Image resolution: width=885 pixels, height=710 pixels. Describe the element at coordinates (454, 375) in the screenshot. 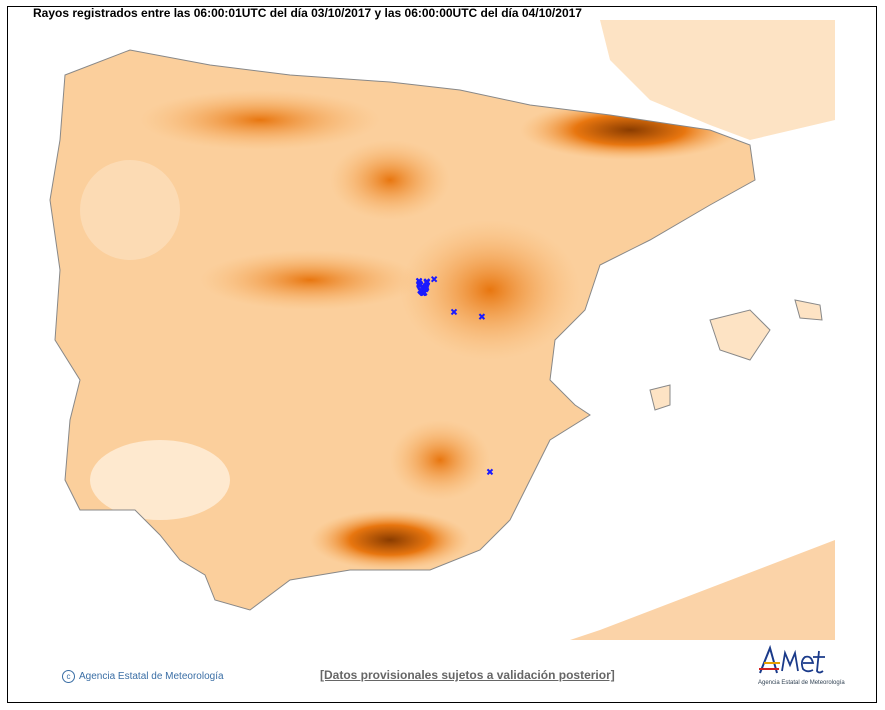

I see `lightning-strikes` at that location.